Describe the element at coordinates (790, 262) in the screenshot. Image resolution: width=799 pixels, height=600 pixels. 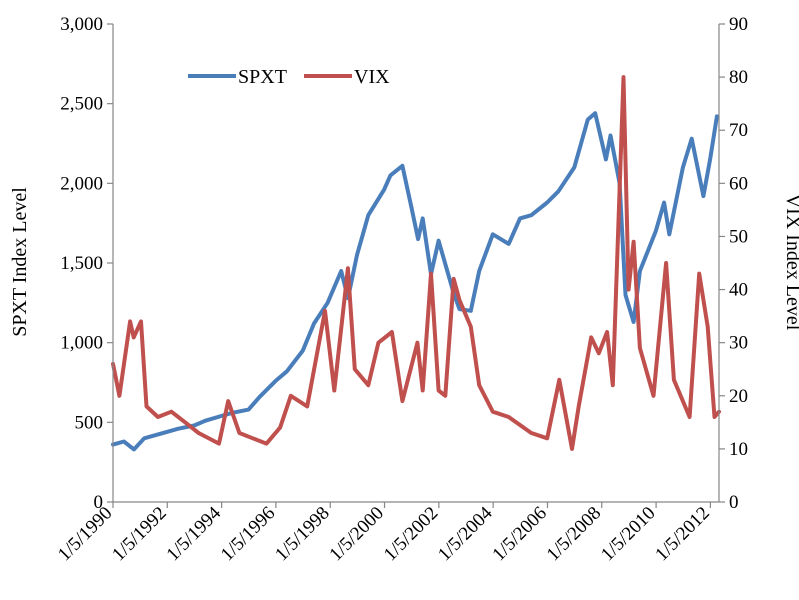
I see `right-y-axis-title: VIX Index Level` at that location.